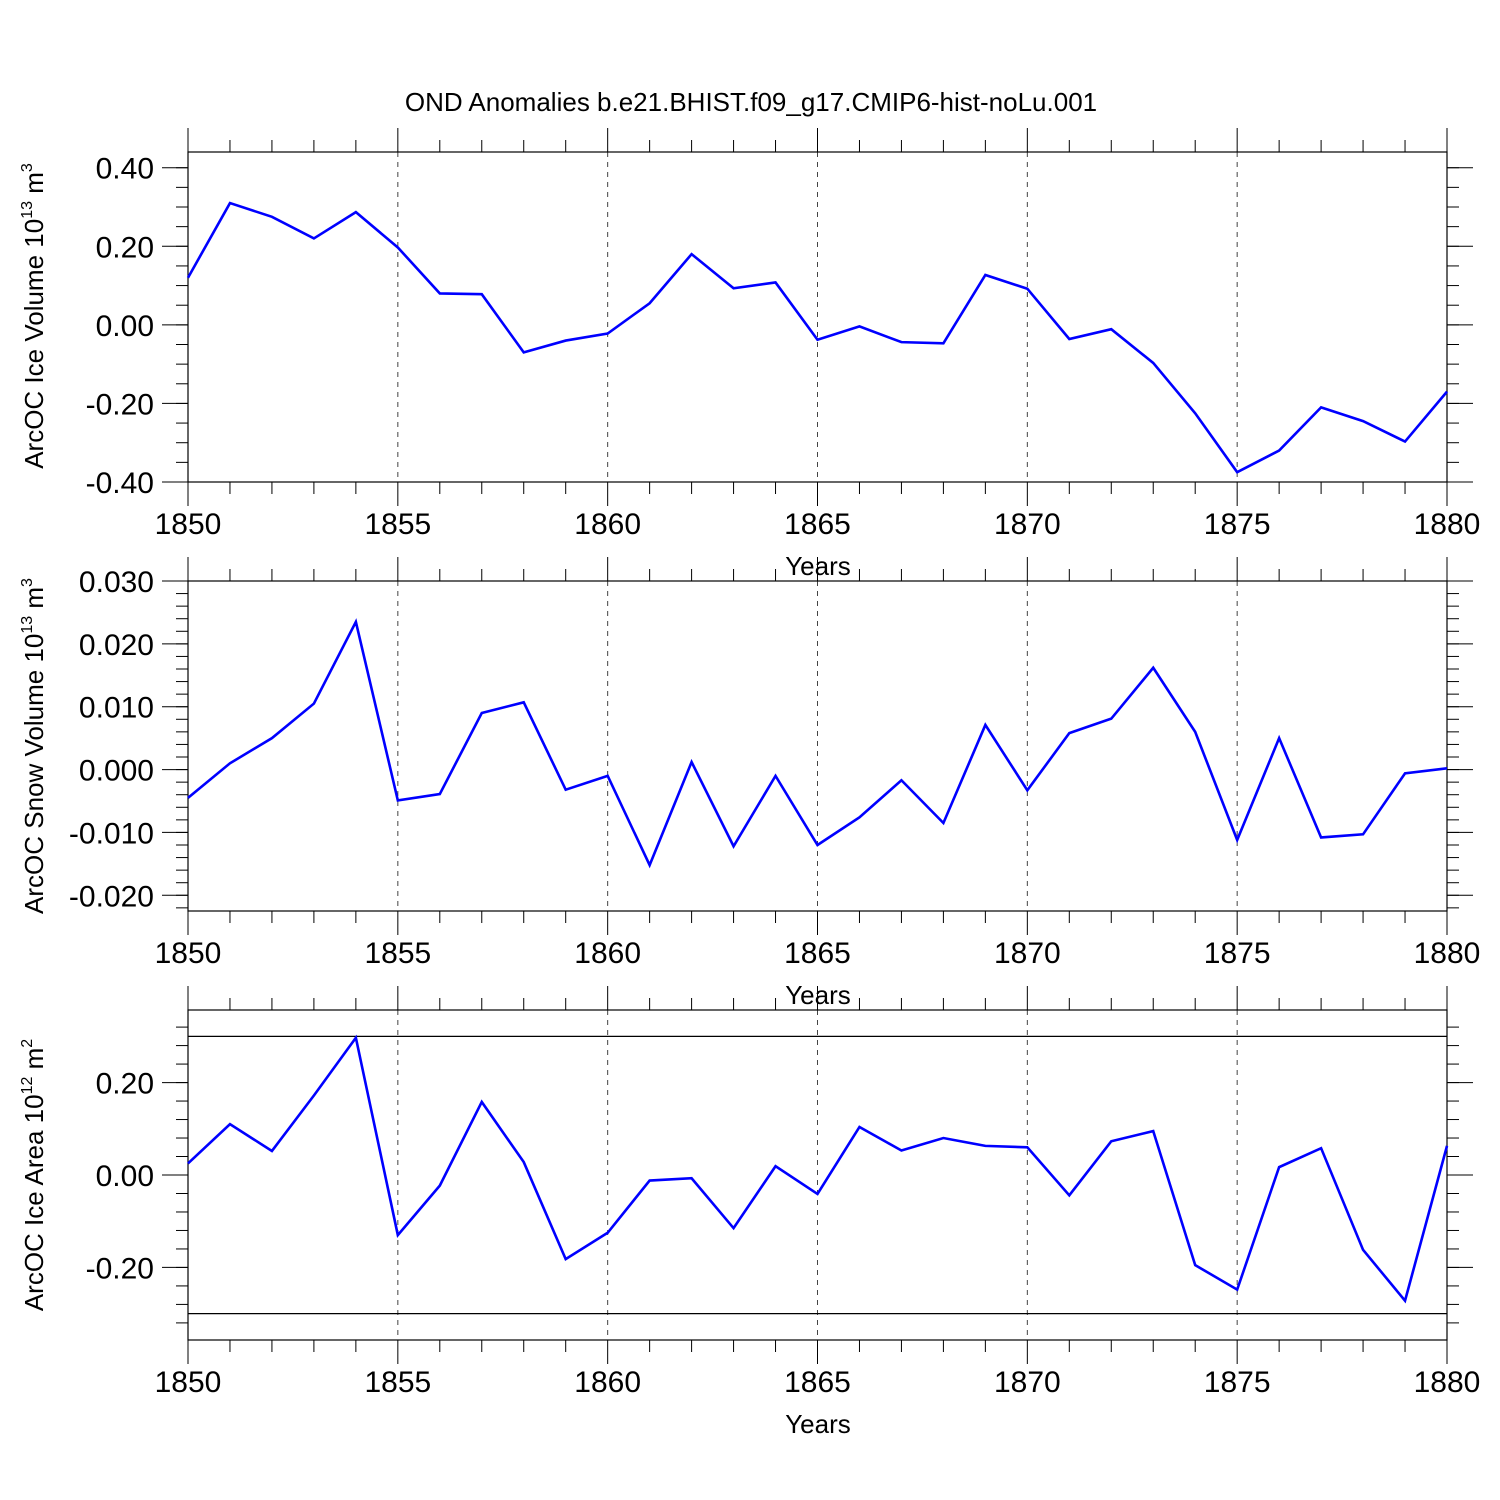 This screenshot has width=1500, height=1500. What do you see at coordinates (397, 953) in the screenshot?
I see `snow-volume-x-tick-label: 1855` at bounding box center [397, 953].